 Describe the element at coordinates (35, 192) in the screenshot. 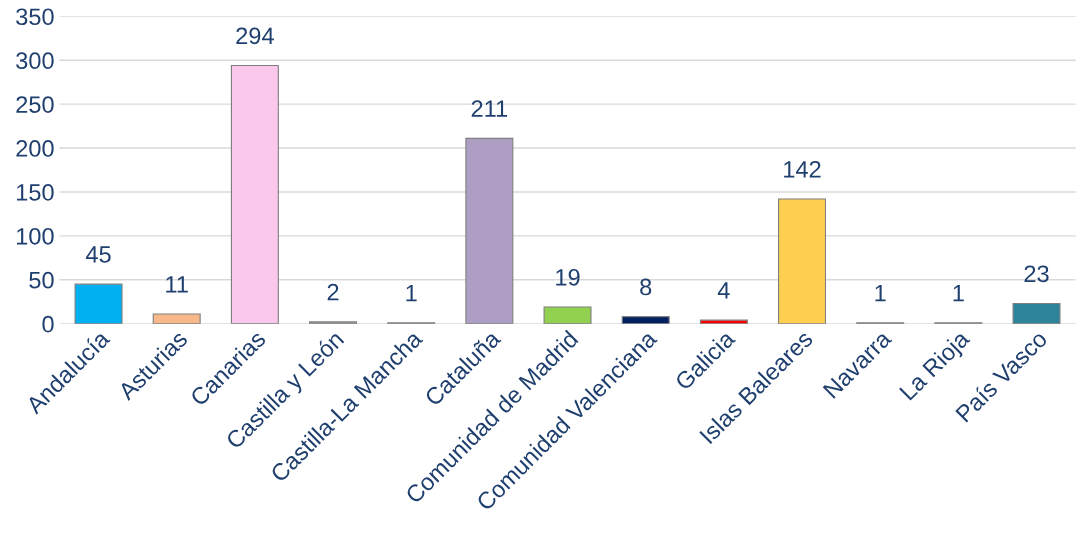

I see `y-tick-label: 150` at that location.